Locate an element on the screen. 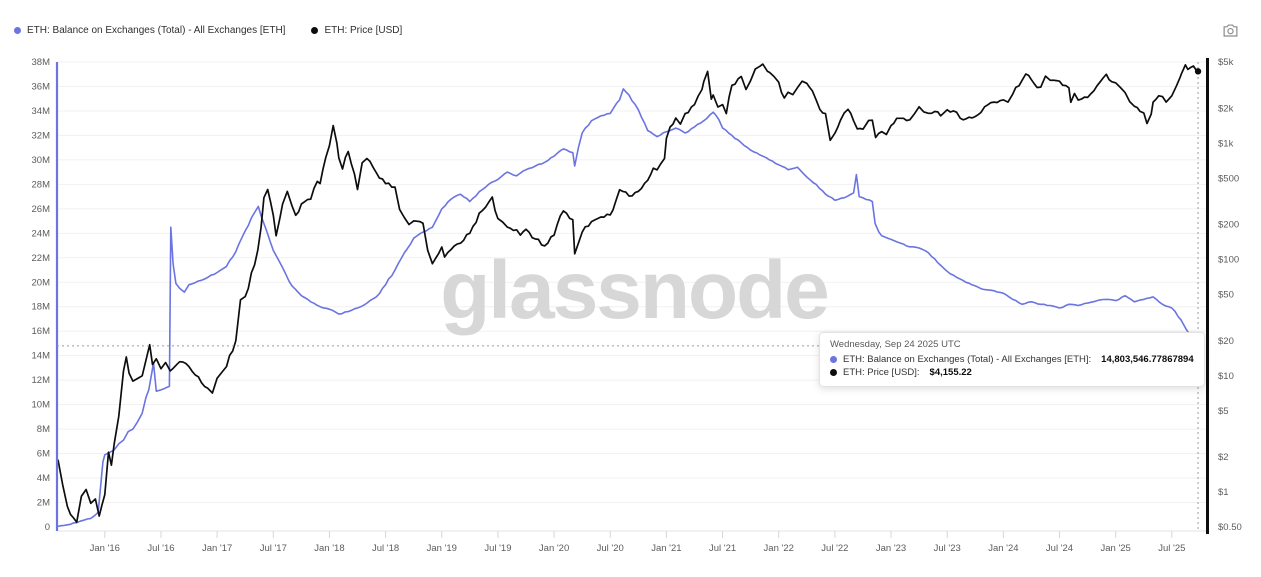  screenshot-button is located at coordinates (1230, 31).